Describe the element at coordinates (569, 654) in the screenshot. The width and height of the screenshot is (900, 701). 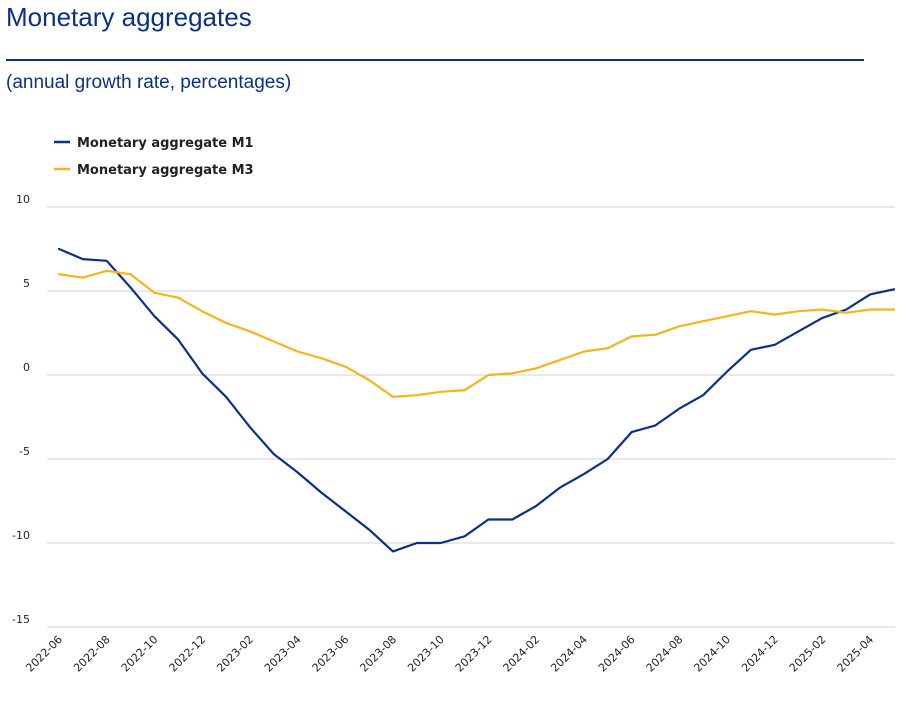
I see `x-tick-label: 2024-04` at that location.